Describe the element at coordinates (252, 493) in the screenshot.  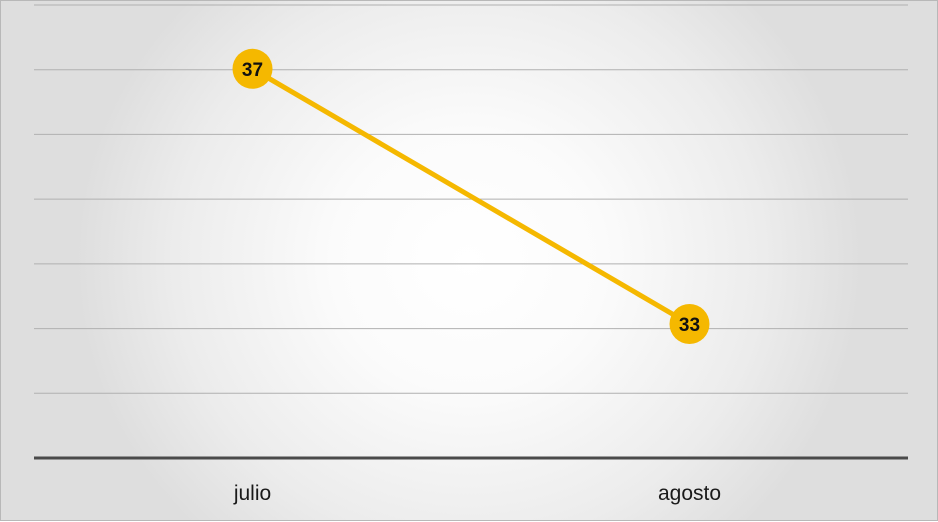
I see `x-tick-label: julio` at that location.